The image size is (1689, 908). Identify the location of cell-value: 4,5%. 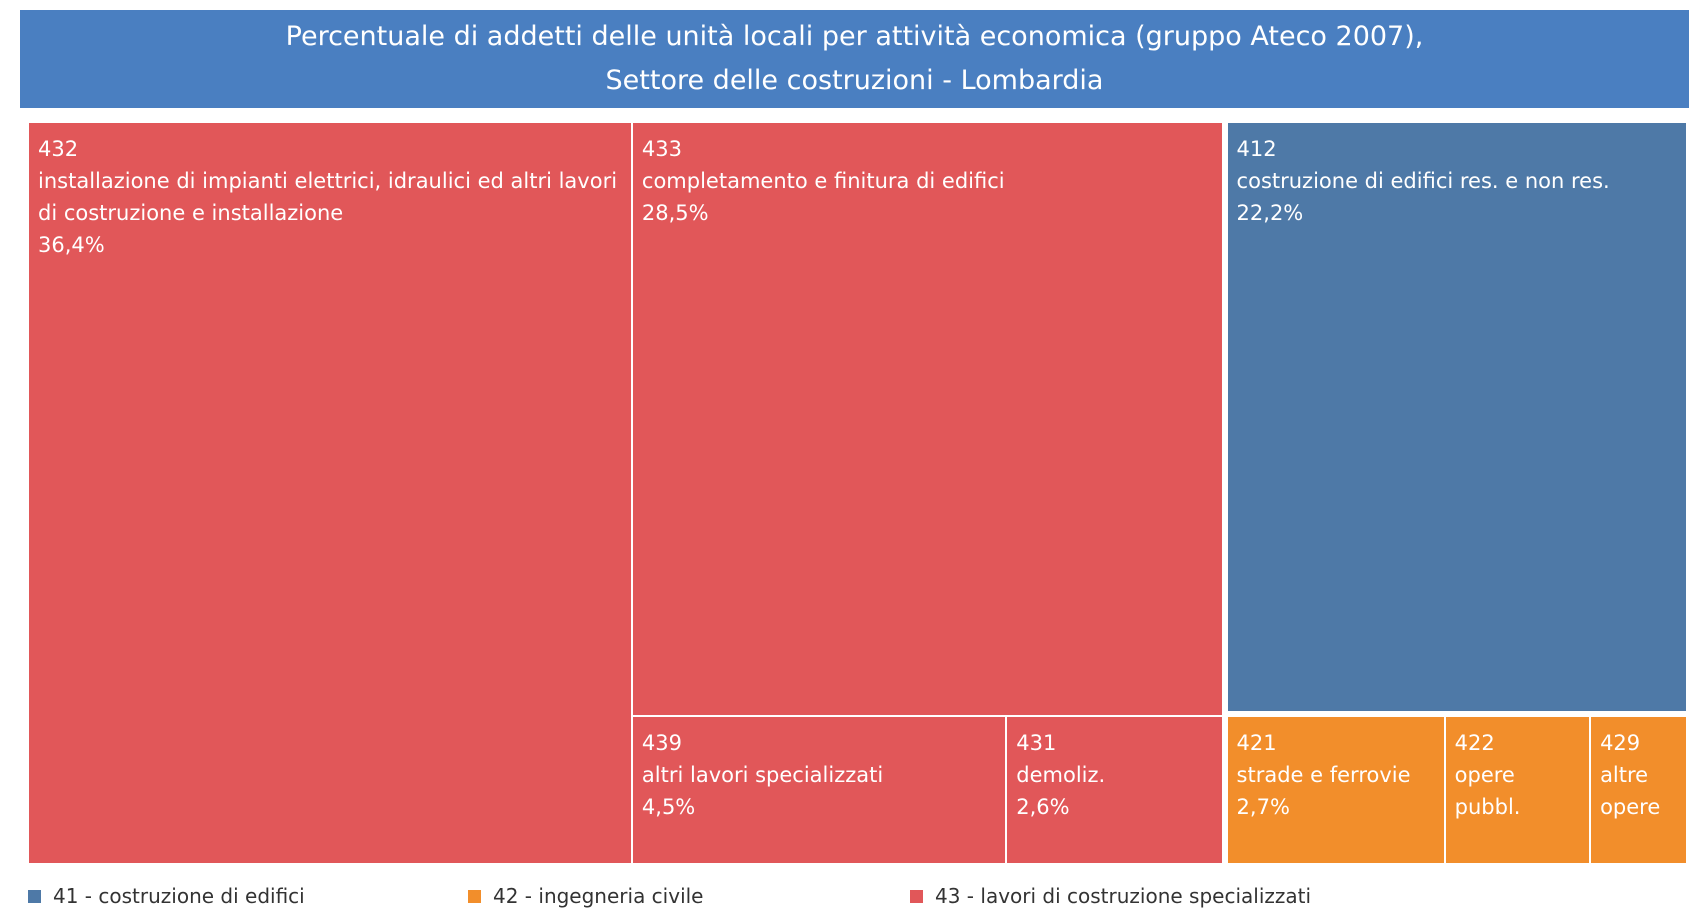
(668, 807).